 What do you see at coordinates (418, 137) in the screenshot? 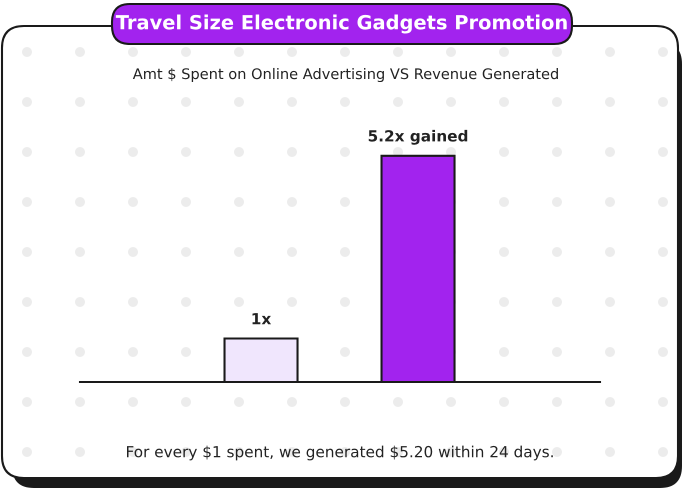
I see `data-label: 5.2x gained` at bounding box center [418, 137].